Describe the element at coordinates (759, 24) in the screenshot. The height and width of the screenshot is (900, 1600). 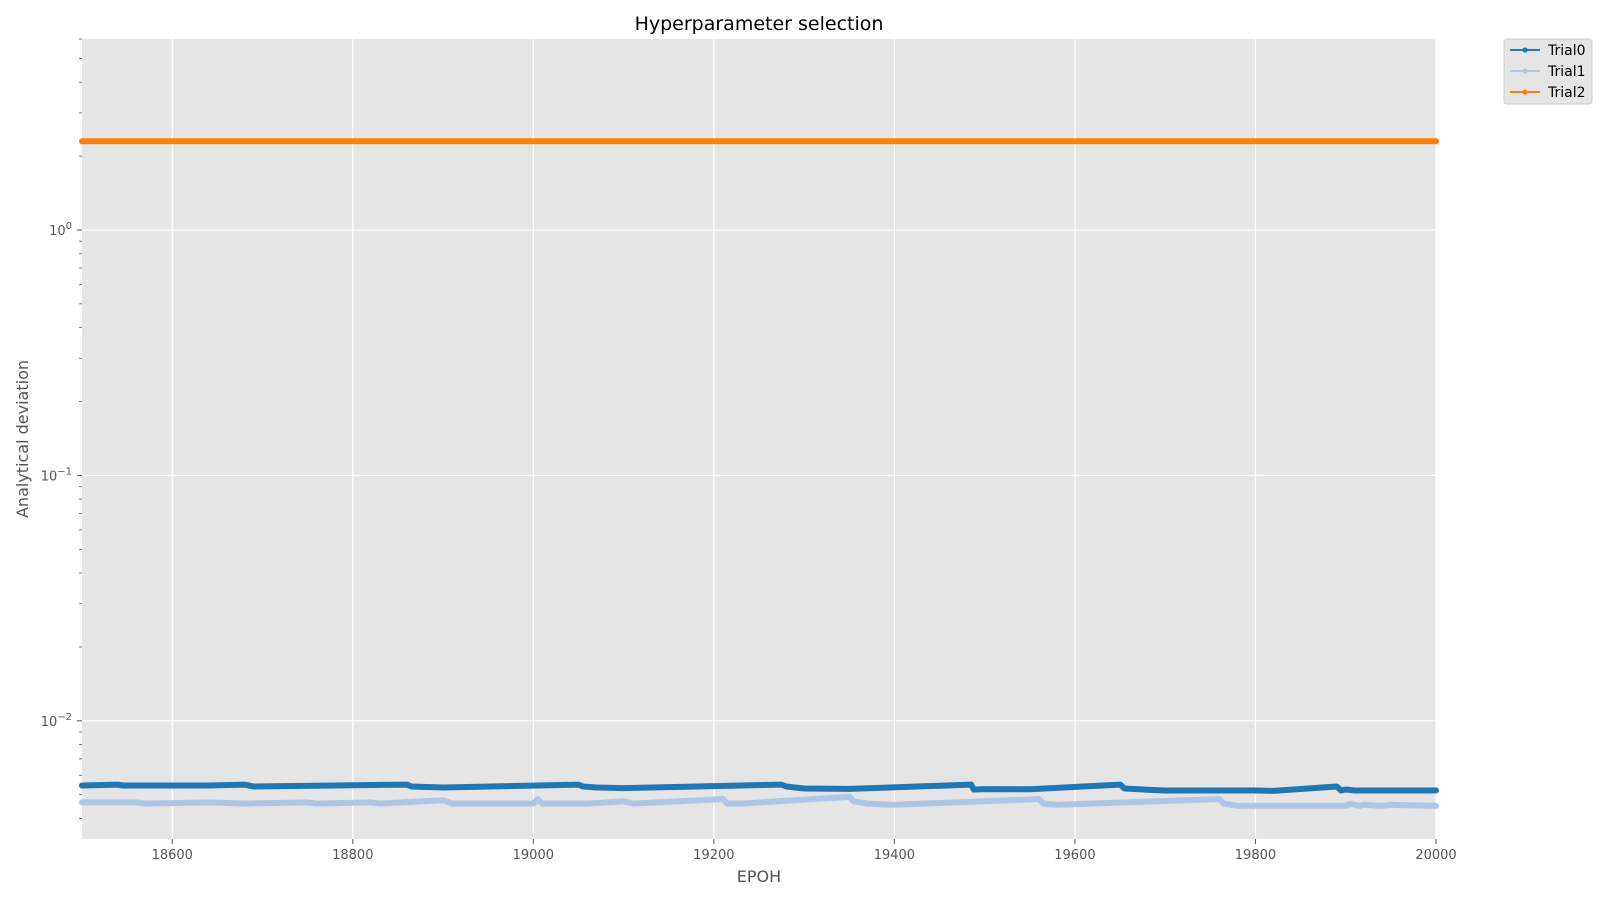
I see `chart-title: Hyperparameter selection` at that location.